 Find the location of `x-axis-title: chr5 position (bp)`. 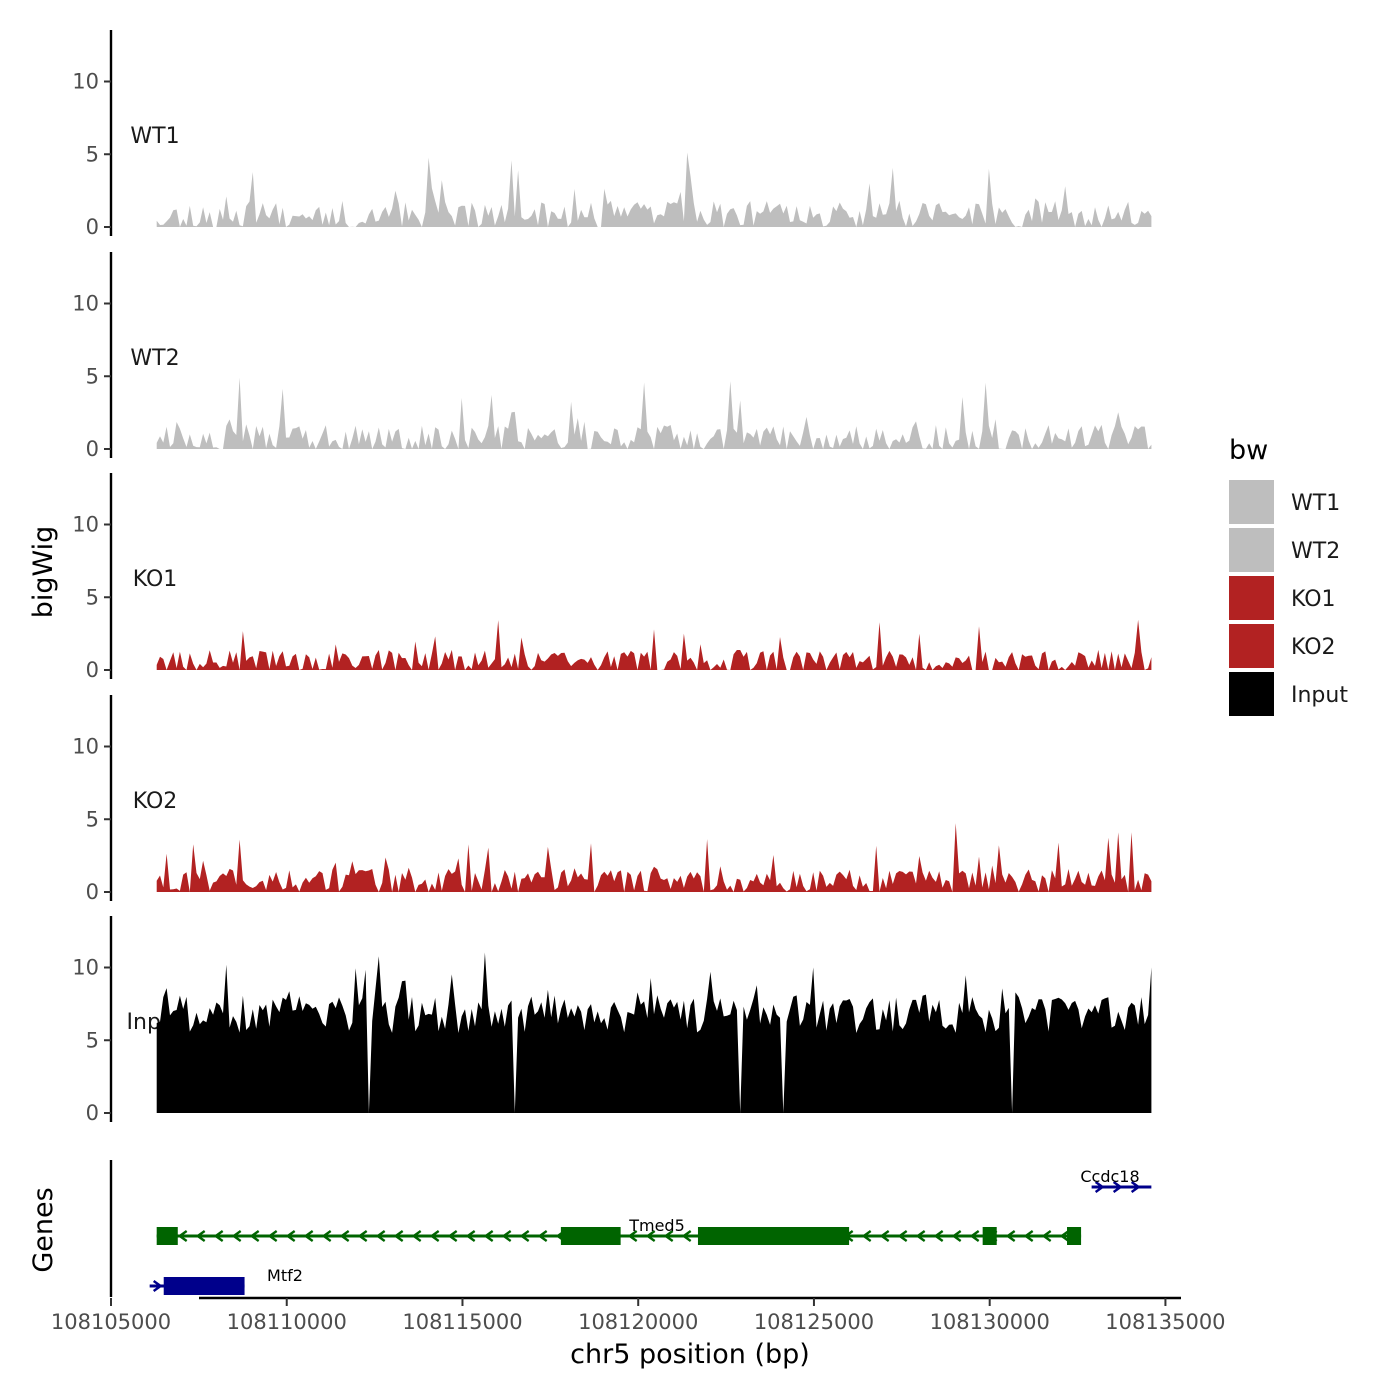

x-axis-title: chr5 position (bp) is located at coordinates (690, 1354).